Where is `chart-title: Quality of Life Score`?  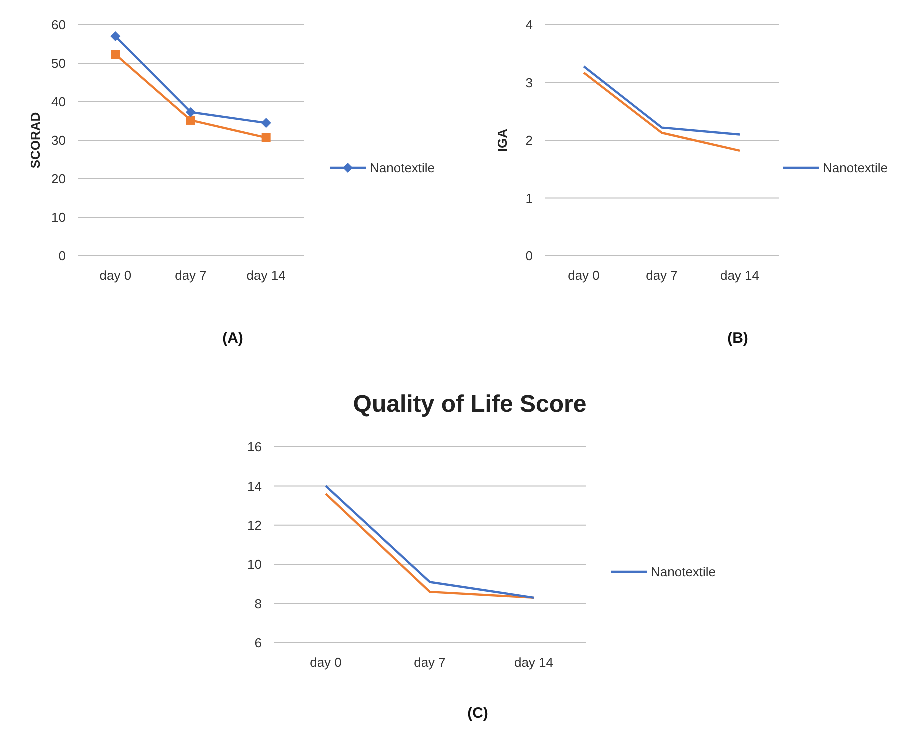 chart-title: Quality of Life Score is located at coordinates (470, 404).